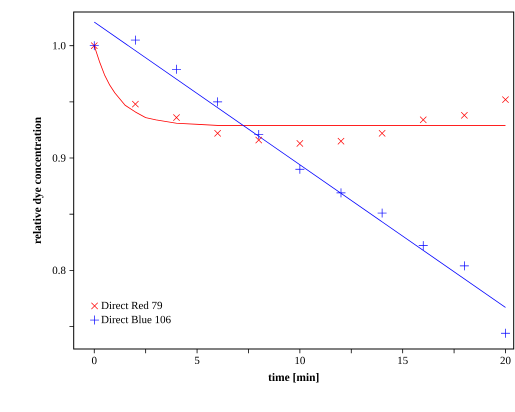 The image size is (515, 412). What do you see at coordinates (403, 360) in the screenshot?
I see `x-tick-label: 15` at bounding box center [403, 360].